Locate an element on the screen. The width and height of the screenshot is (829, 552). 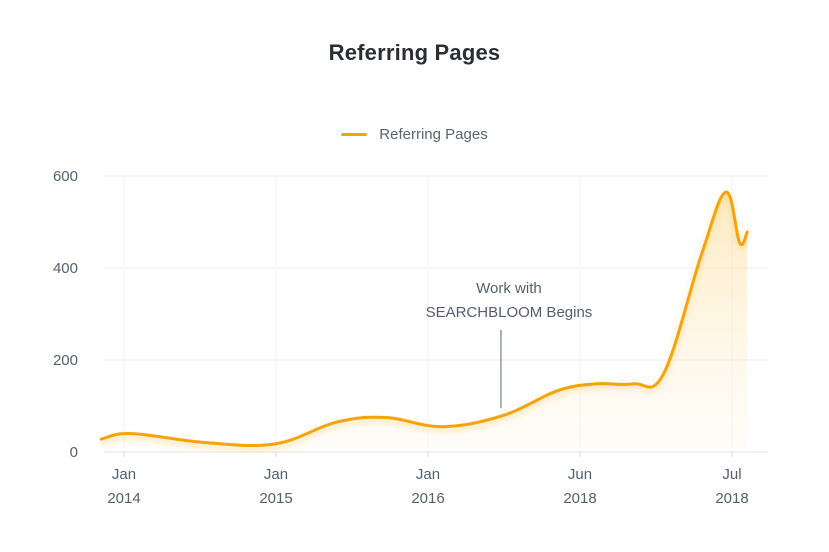
legend-swatch is located at coordinates (354, 134).